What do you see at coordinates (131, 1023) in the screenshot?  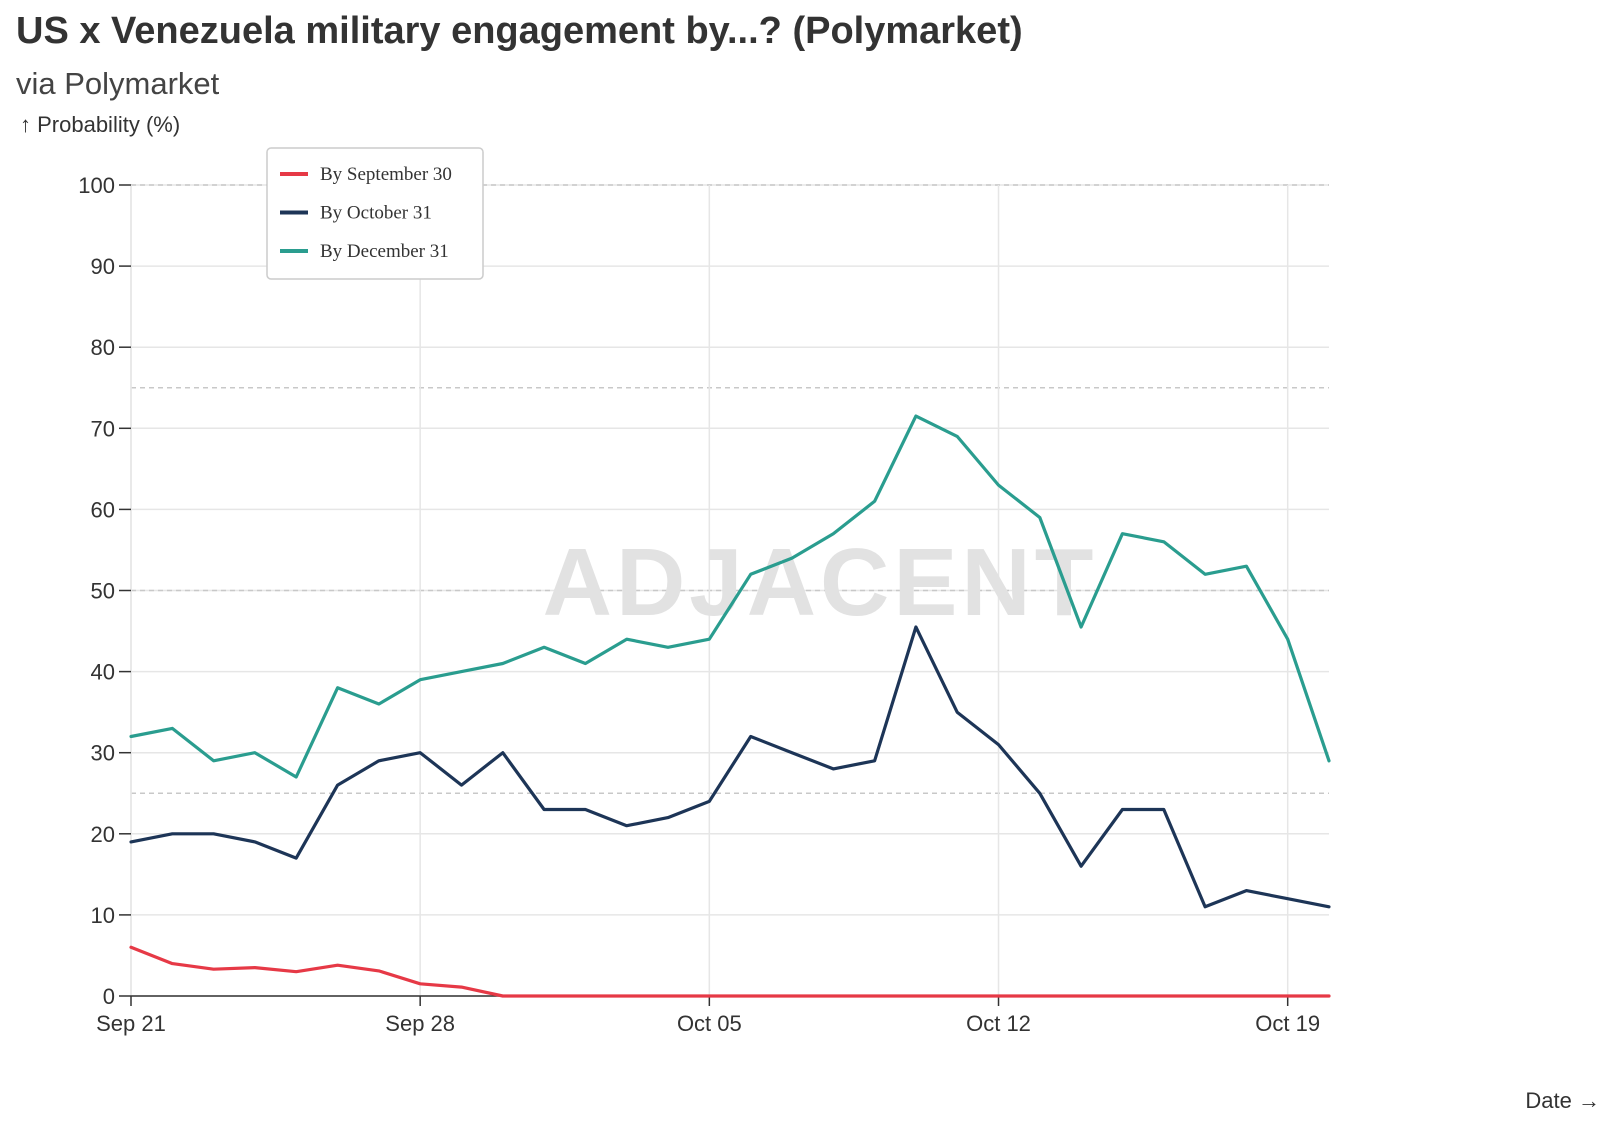 I see `x-tick-label: Sep 21` at bounding box center [131, 1023].